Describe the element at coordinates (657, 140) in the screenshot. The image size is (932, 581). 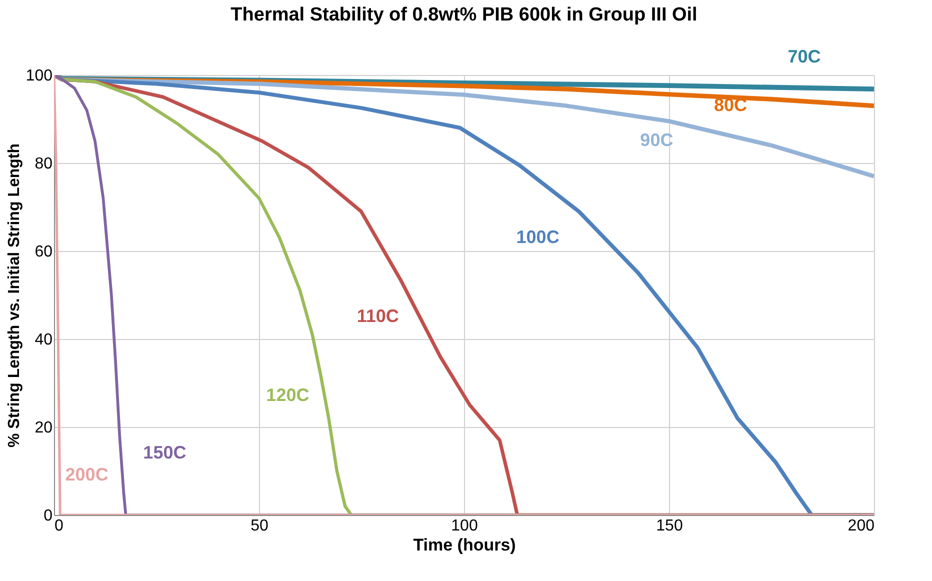
I see `series-label: 90C` at that location.